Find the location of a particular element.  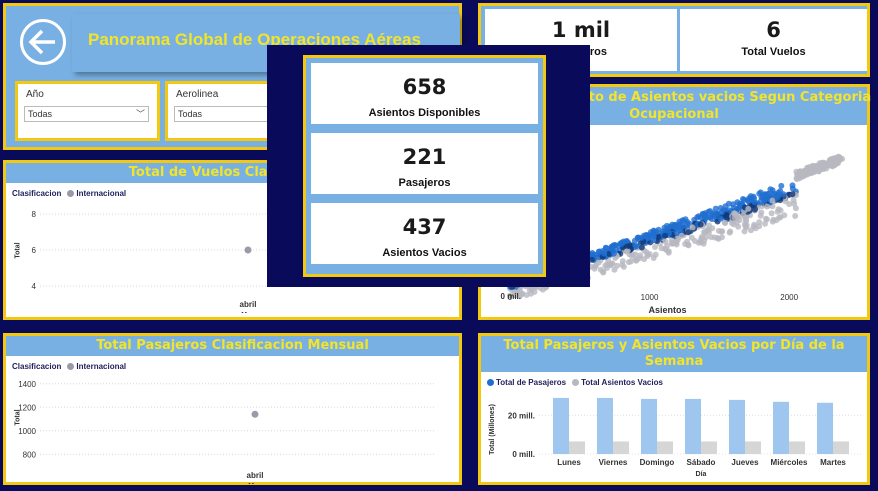

kpi-passengers-value: 1 mil is located at coordinates (581, 30).